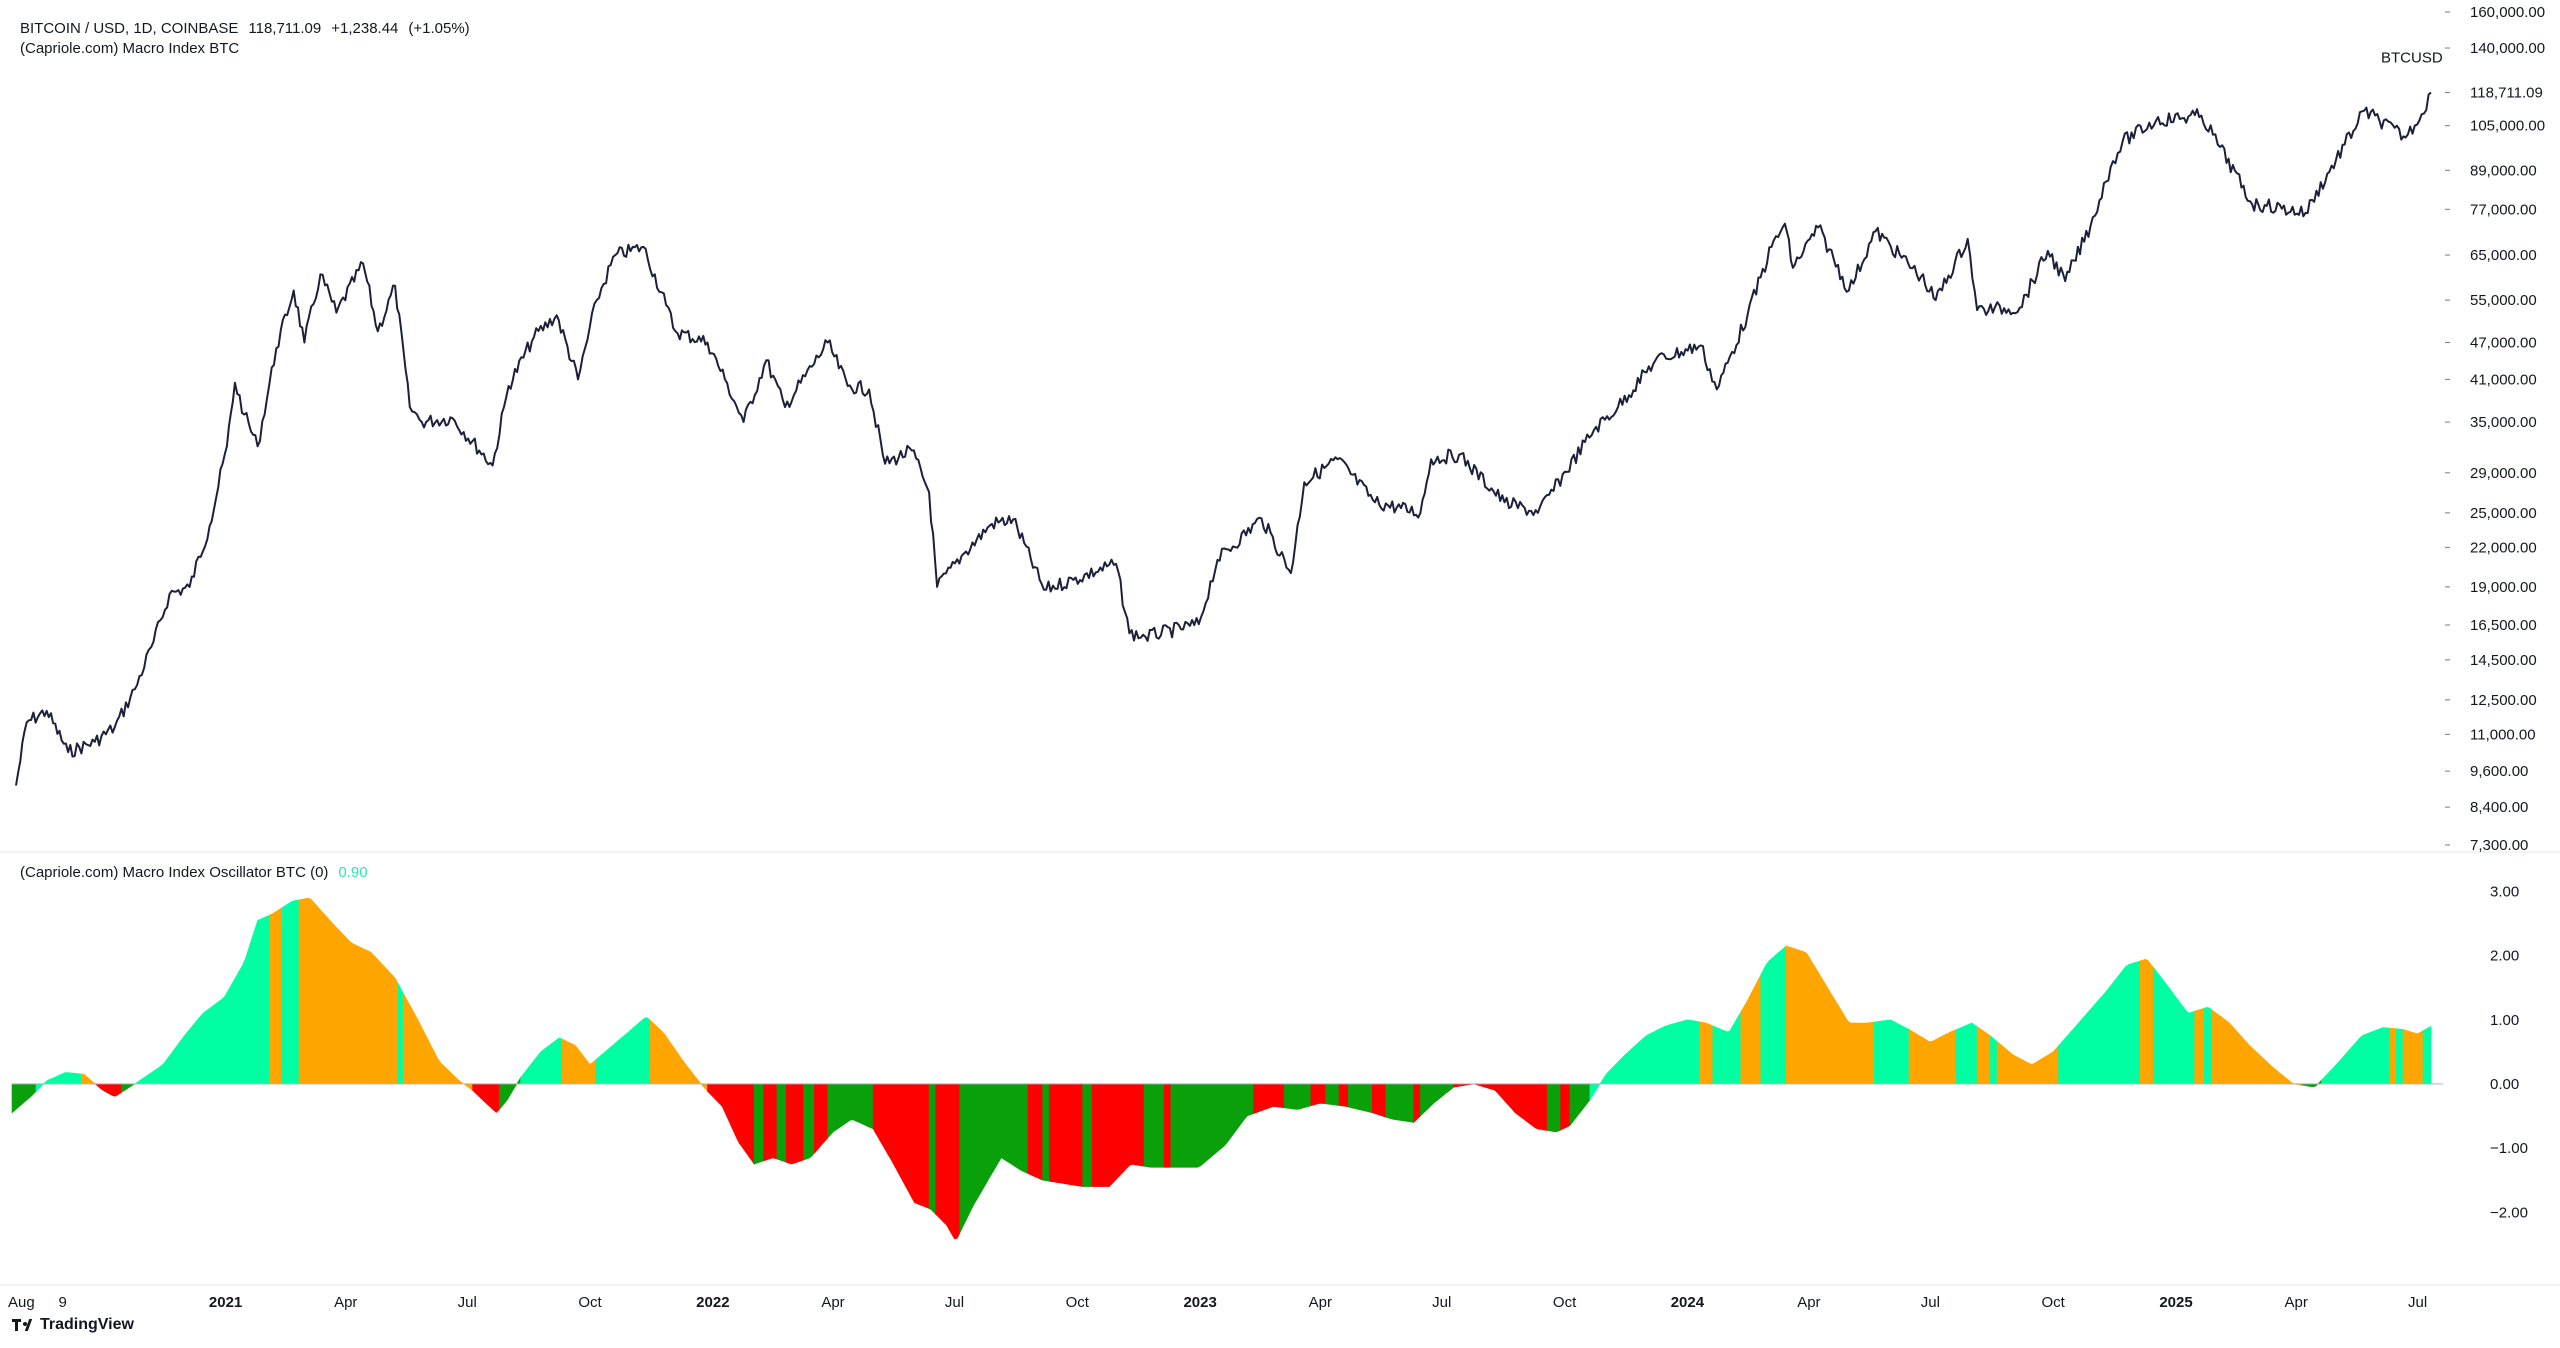  Describe the element at coordinates (285, 28) in the screenshot. I see `last-price: 118,711.09` at that location.